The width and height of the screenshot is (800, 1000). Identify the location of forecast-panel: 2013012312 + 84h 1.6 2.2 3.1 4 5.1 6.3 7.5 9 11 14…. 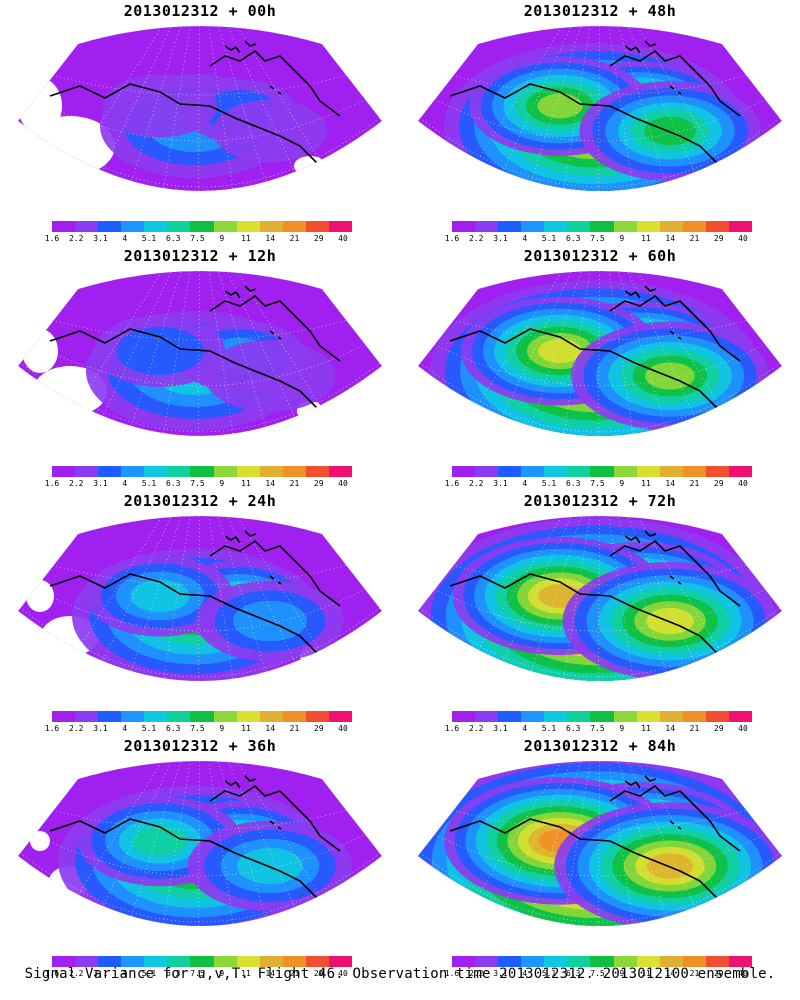
(600, 857).